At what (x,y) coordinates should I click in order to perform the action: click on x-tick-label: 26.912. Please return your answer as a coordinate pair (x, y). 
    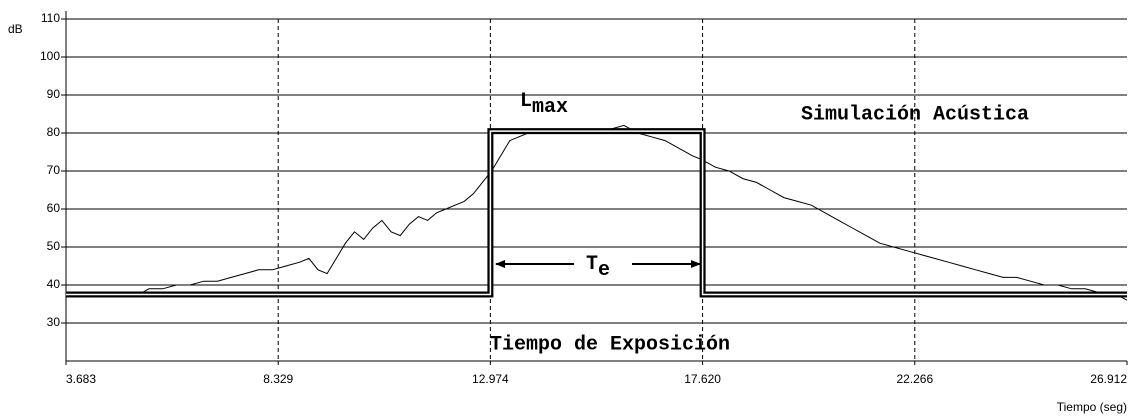
    Looking at the image, I should click on (1108, 379).